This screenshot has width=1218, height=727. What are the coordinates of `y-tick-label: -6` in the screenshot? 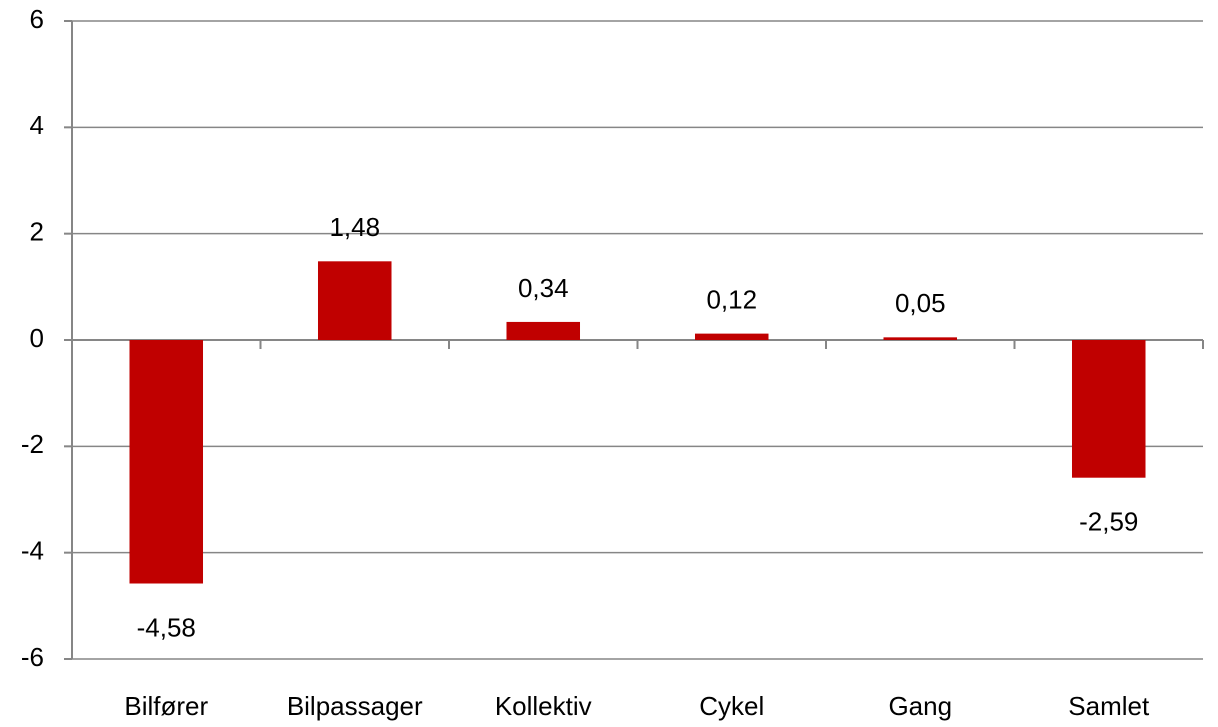 It's located at (32, 657).